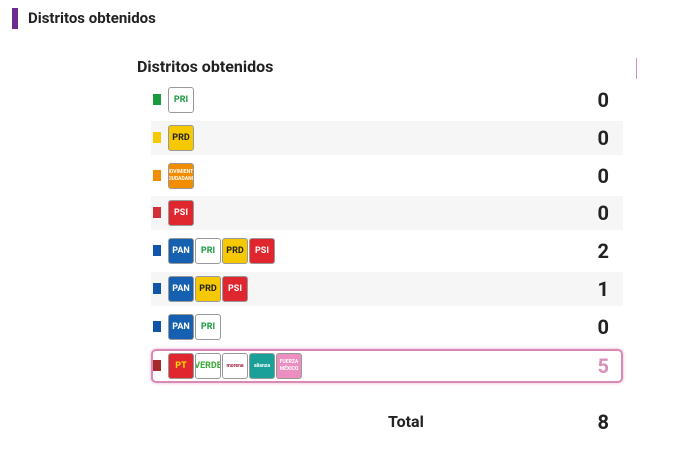 Image resolution: width=689 pixels, height=462 pixels. Describe the element at coordinates (603, 251) in the screenshot. I see `row-value: 2` at that location.